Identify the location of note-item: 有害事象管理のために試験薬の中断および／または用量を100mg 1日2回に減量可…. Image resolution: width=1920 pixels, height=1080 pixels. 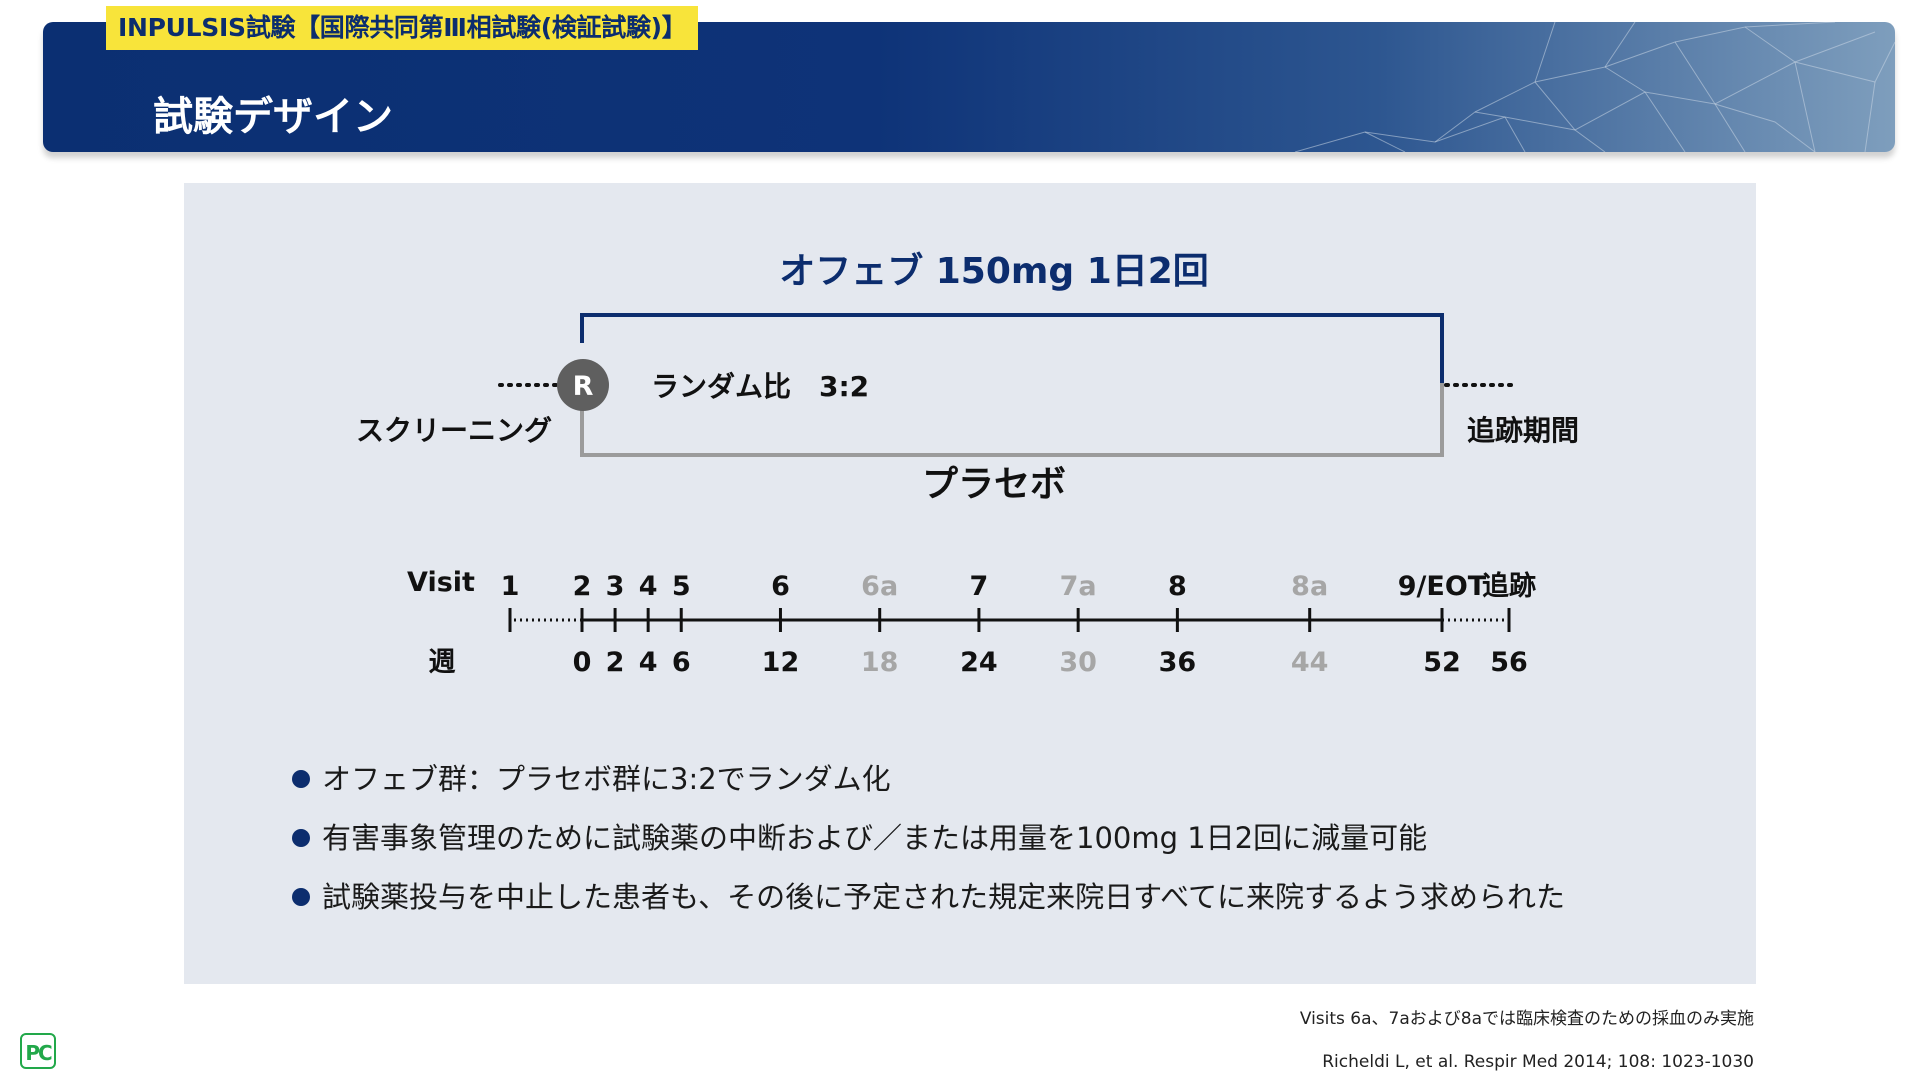
(928, 838).